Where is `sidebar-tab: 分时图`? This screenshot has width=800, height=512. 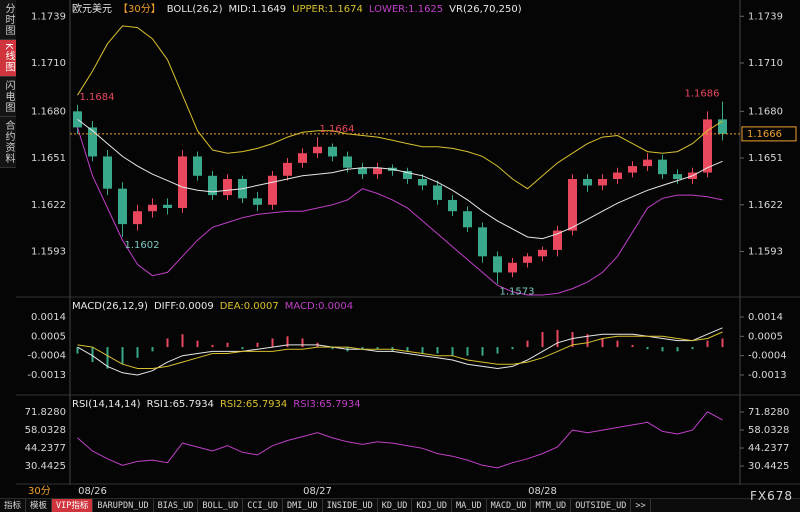
sidebar-tab: 分时图 is located at coordinates (8, 20).